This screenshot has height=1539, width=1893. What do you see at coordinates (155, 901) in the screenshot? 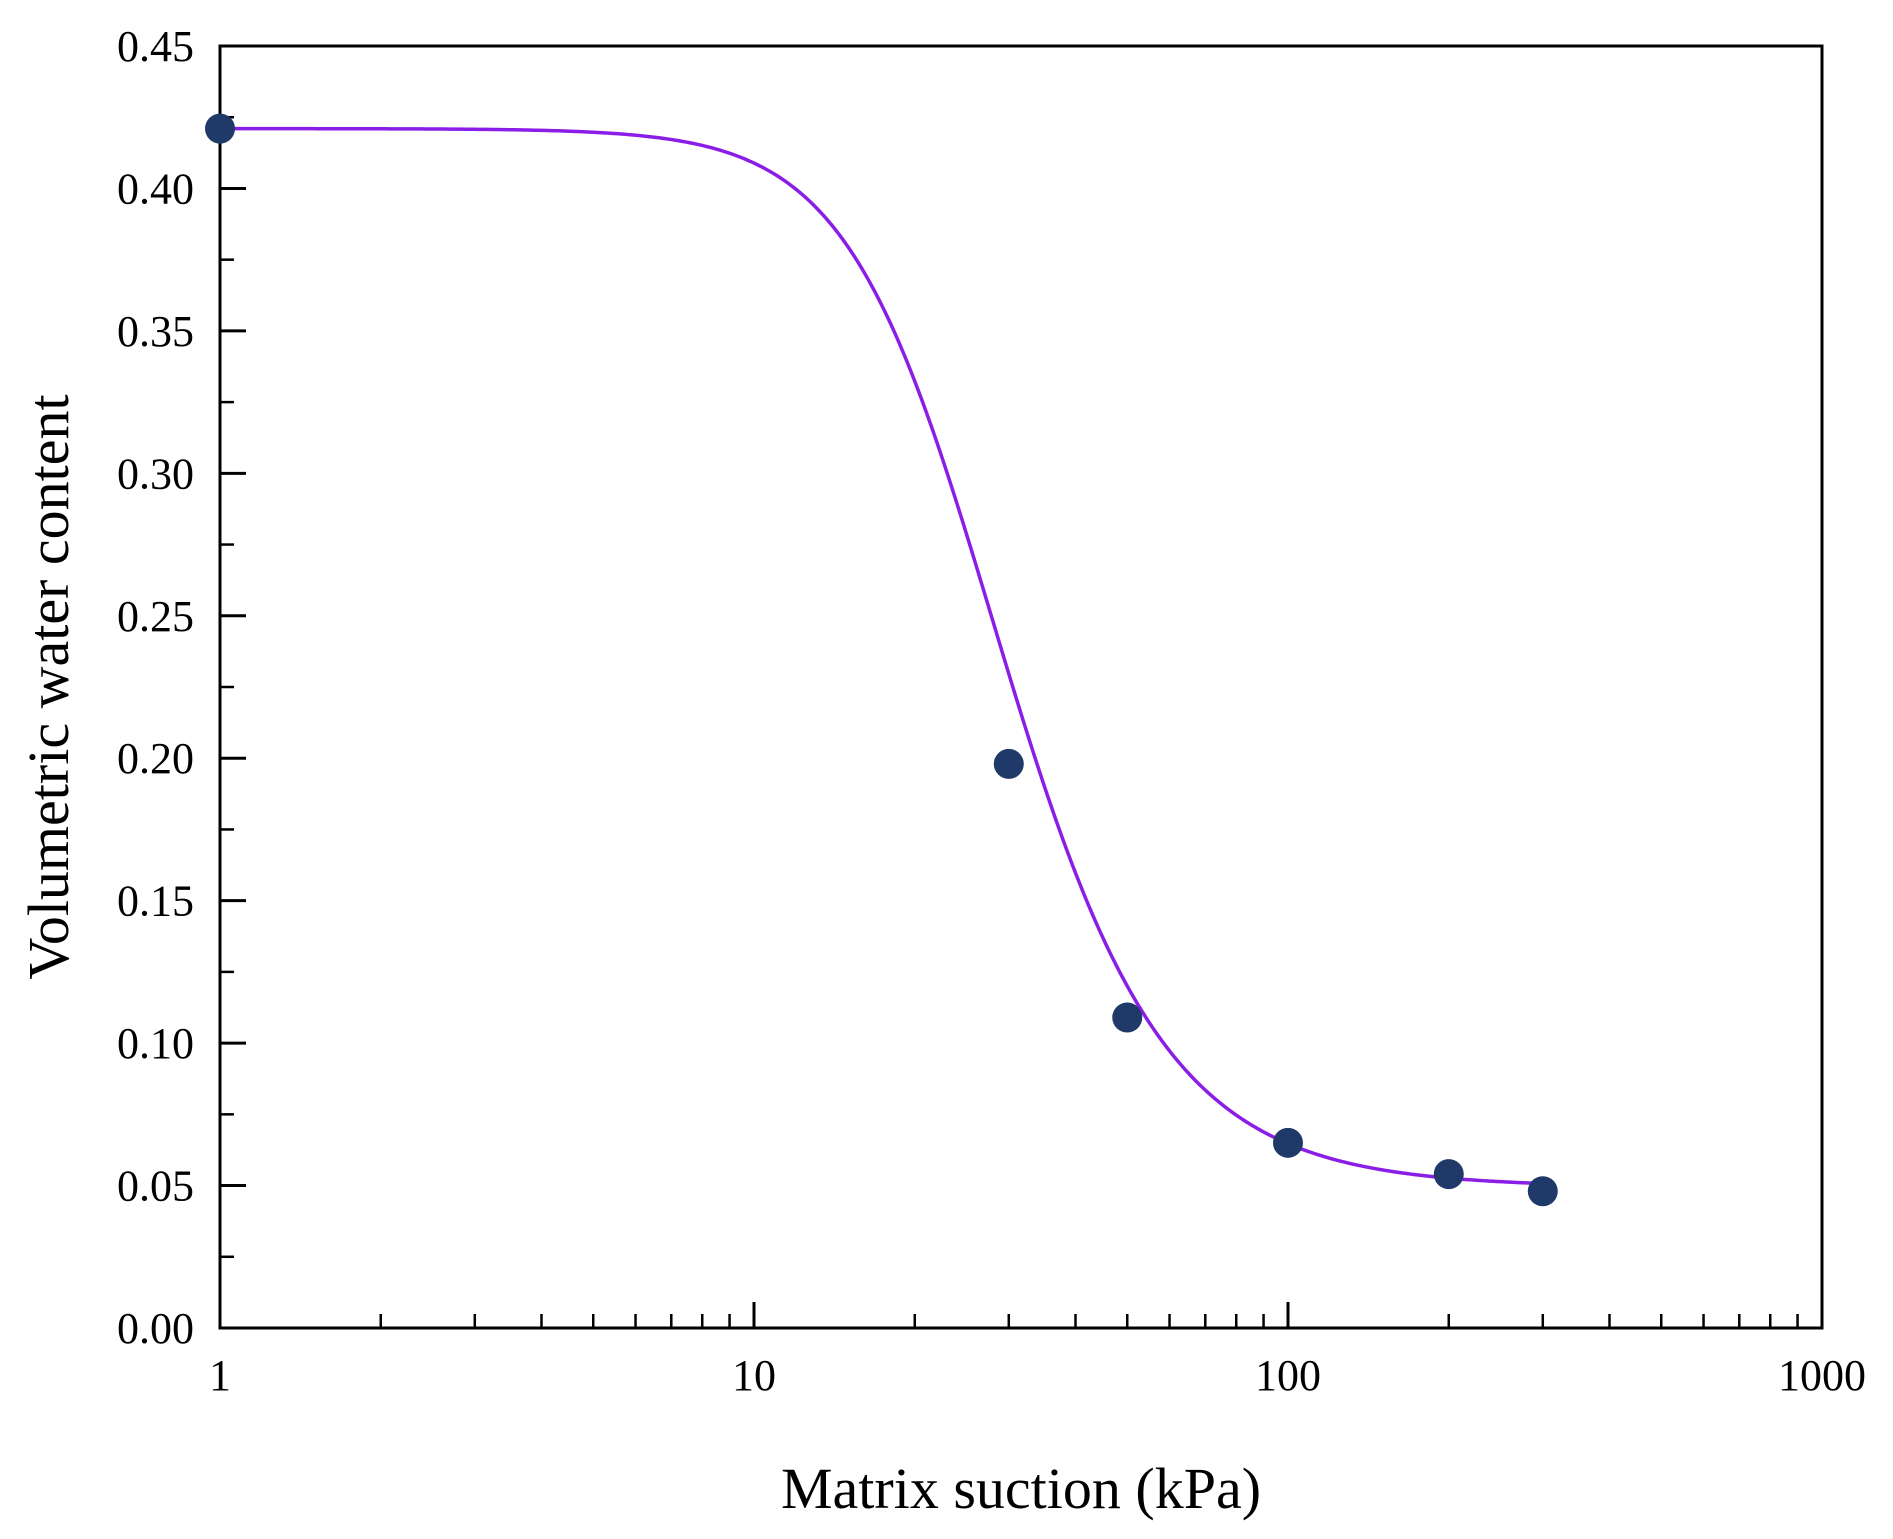
I see `y-tick-label: 0.15` at bounding box center [155, 901].